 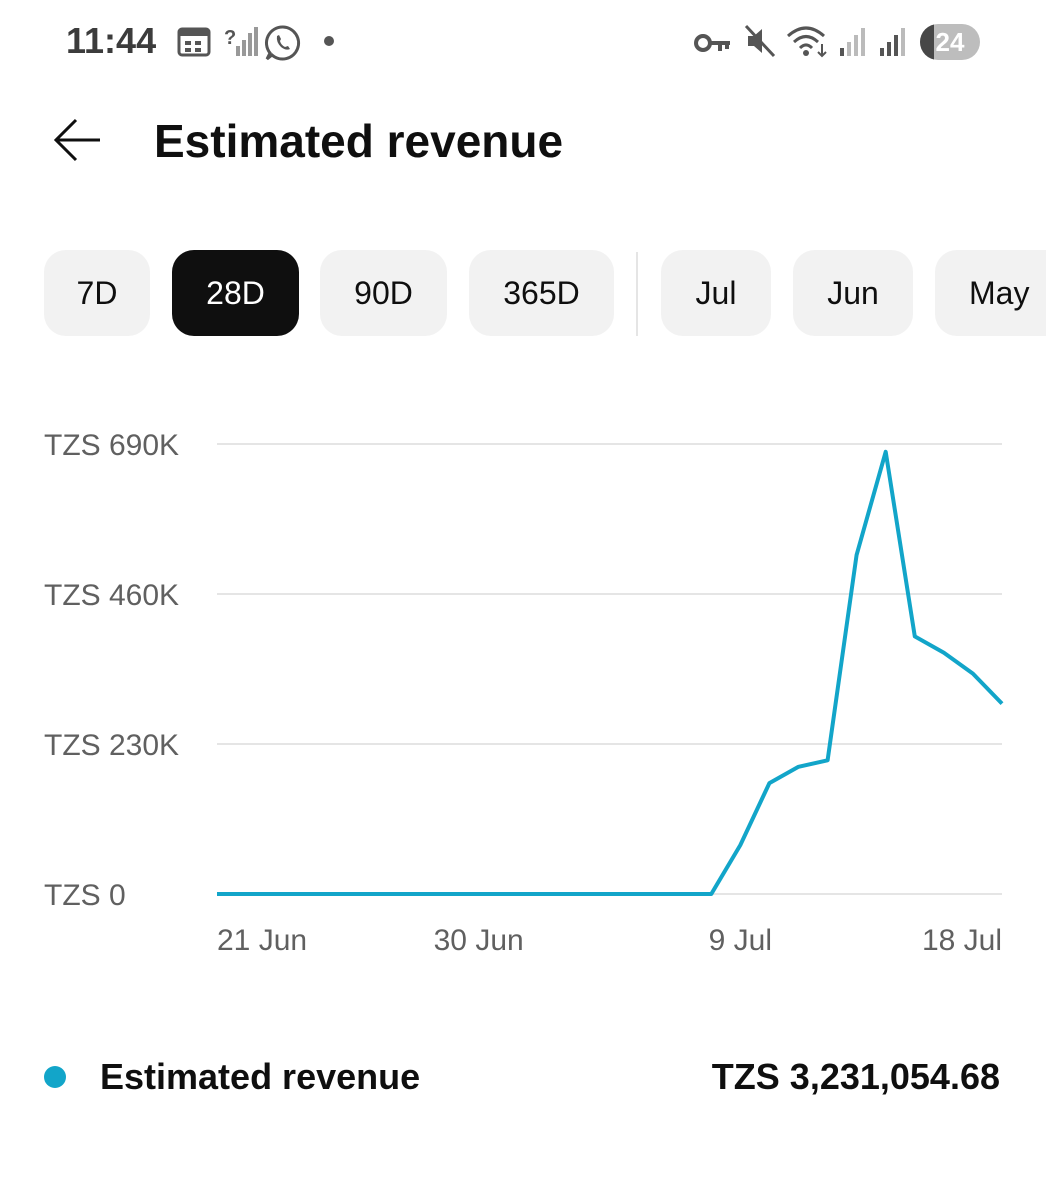 What do you see at coordinates (383, 293) in the screenshot?
I see `chip-90d: 90D` at bounding box center [383, 293].